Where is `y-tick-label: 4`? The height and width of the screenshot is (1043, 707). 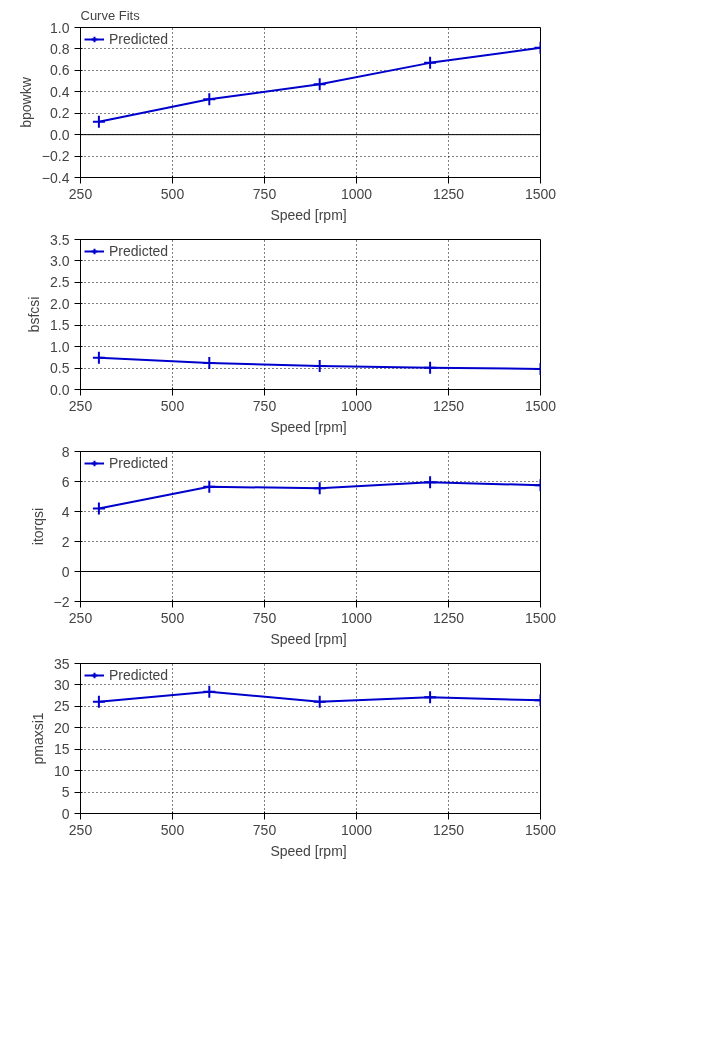
y-tick-label: 4 is located at coordinates (65, 511).